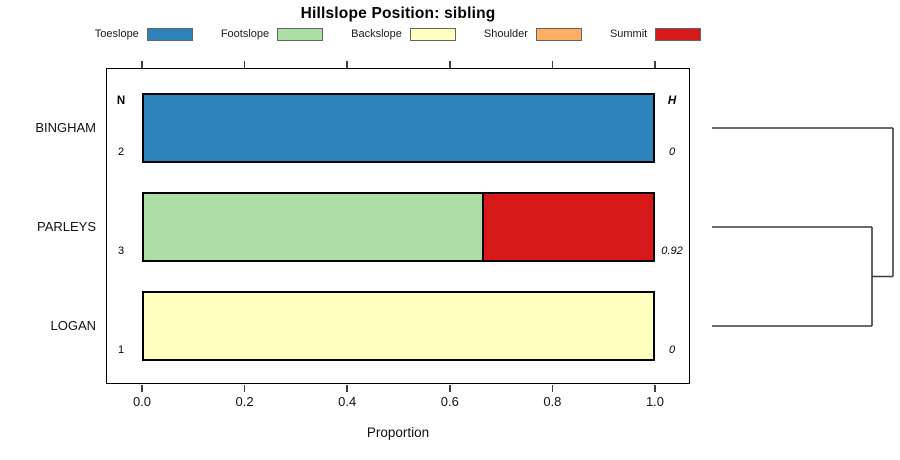 Image resolution: width=900 pixels, height=460 pixels. Describe the element at coordinates (244, 401) in the screenshot. I see `x-axis-tick-label: 0.2` at that location.